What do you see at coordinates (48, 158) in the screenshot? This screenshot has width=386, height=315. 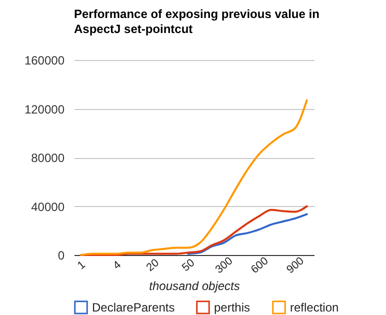 I see `y-tick-label: 80000` at bounding box center [48, 158].